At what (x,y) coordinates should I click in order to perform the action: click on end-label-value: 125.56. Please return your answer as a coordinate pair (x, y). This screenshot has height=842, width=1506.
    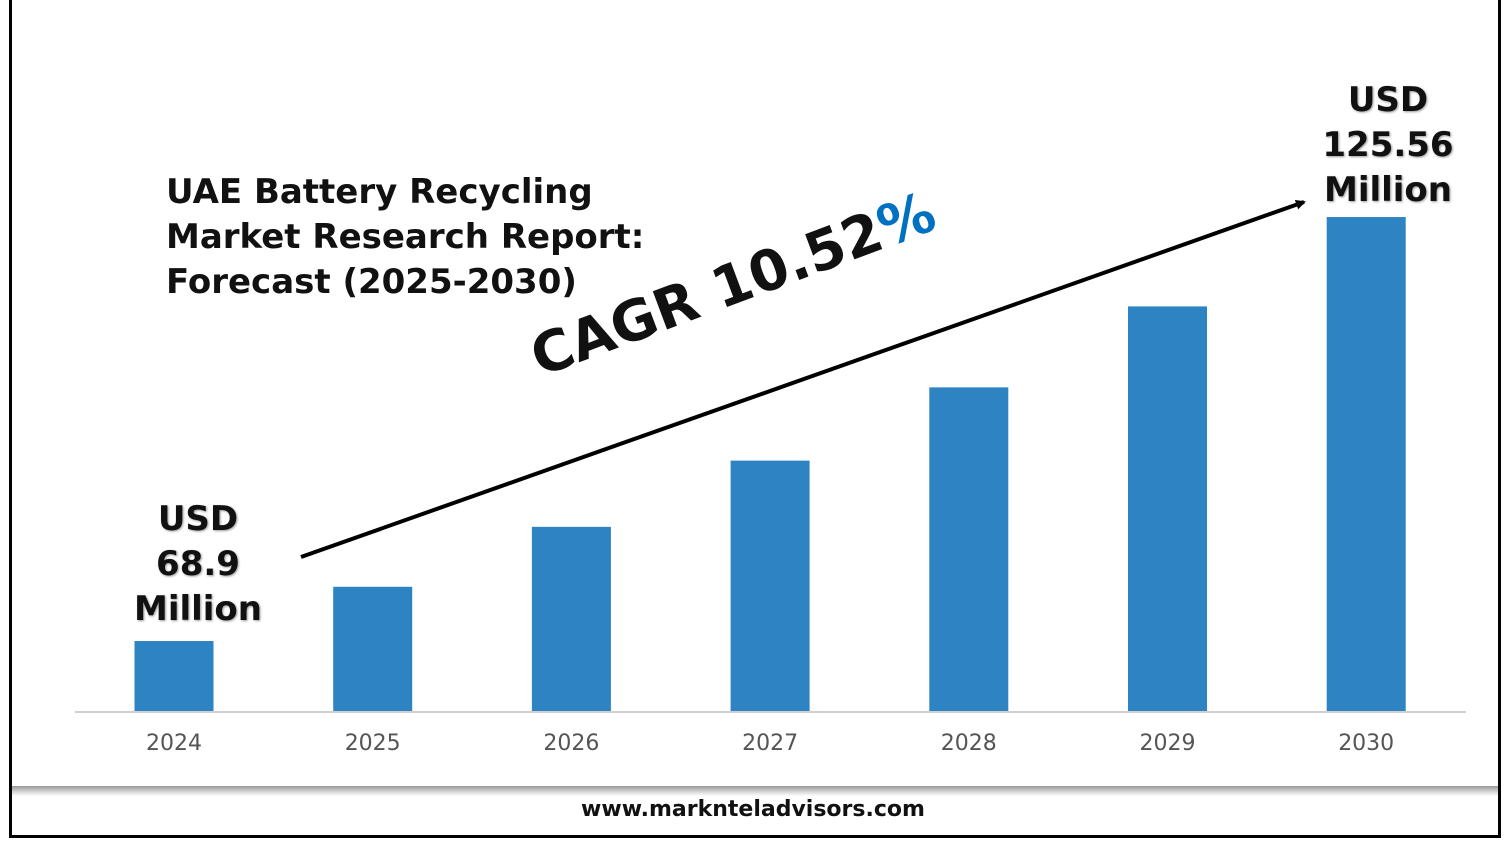
    Looking at the image, I should click on (1388, 145).